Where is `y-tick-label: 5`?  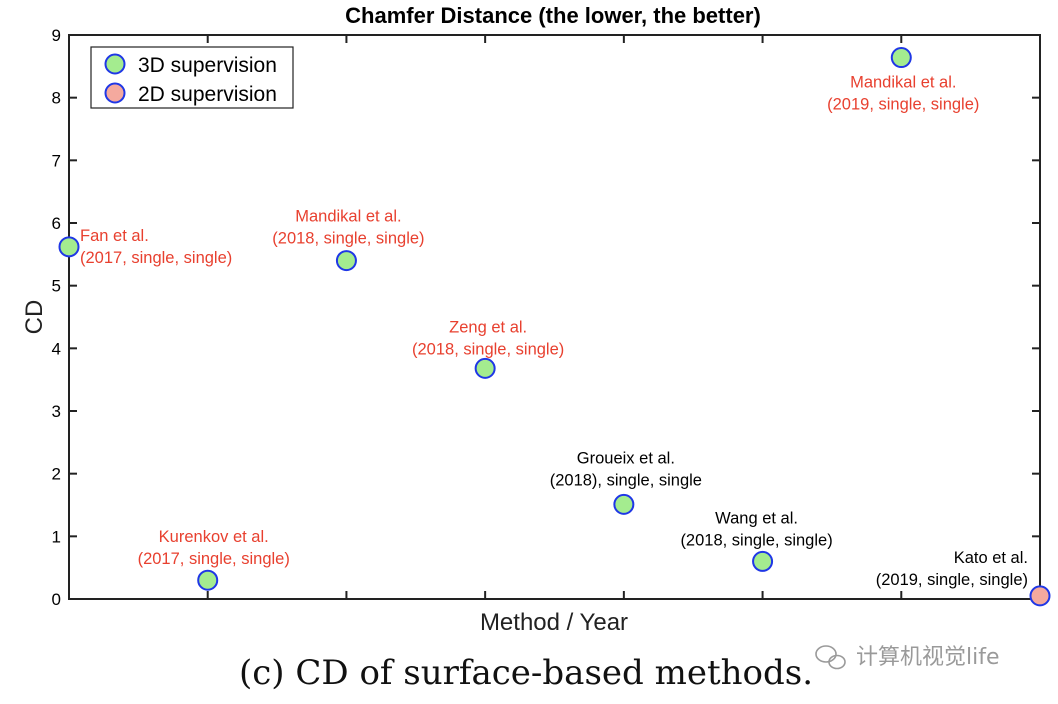 y-tick-label: 5 is located at coordinates (56, 286).